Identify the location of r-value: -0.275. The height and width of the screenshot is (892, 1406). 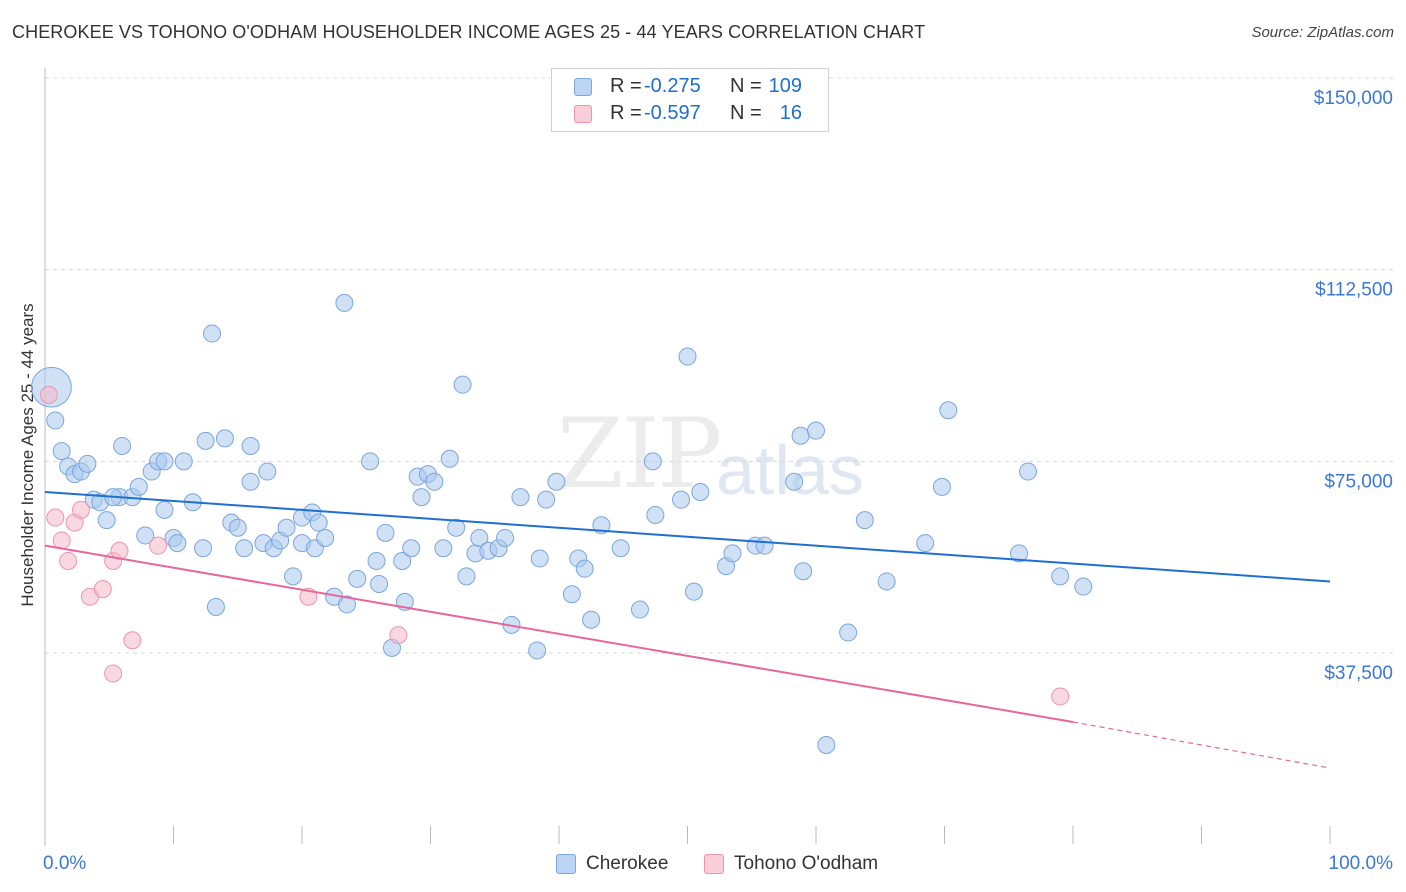
(672, 86).